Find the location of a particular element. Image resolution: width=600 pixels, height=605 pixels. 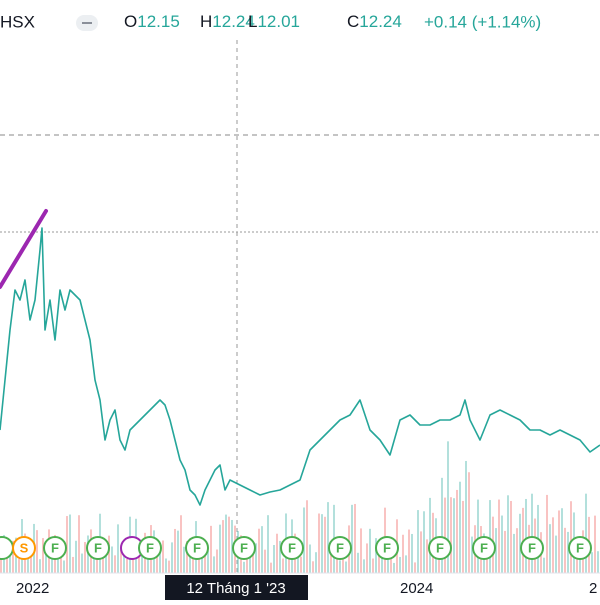

ohlc-key: O is located at coordinates (130, 21).